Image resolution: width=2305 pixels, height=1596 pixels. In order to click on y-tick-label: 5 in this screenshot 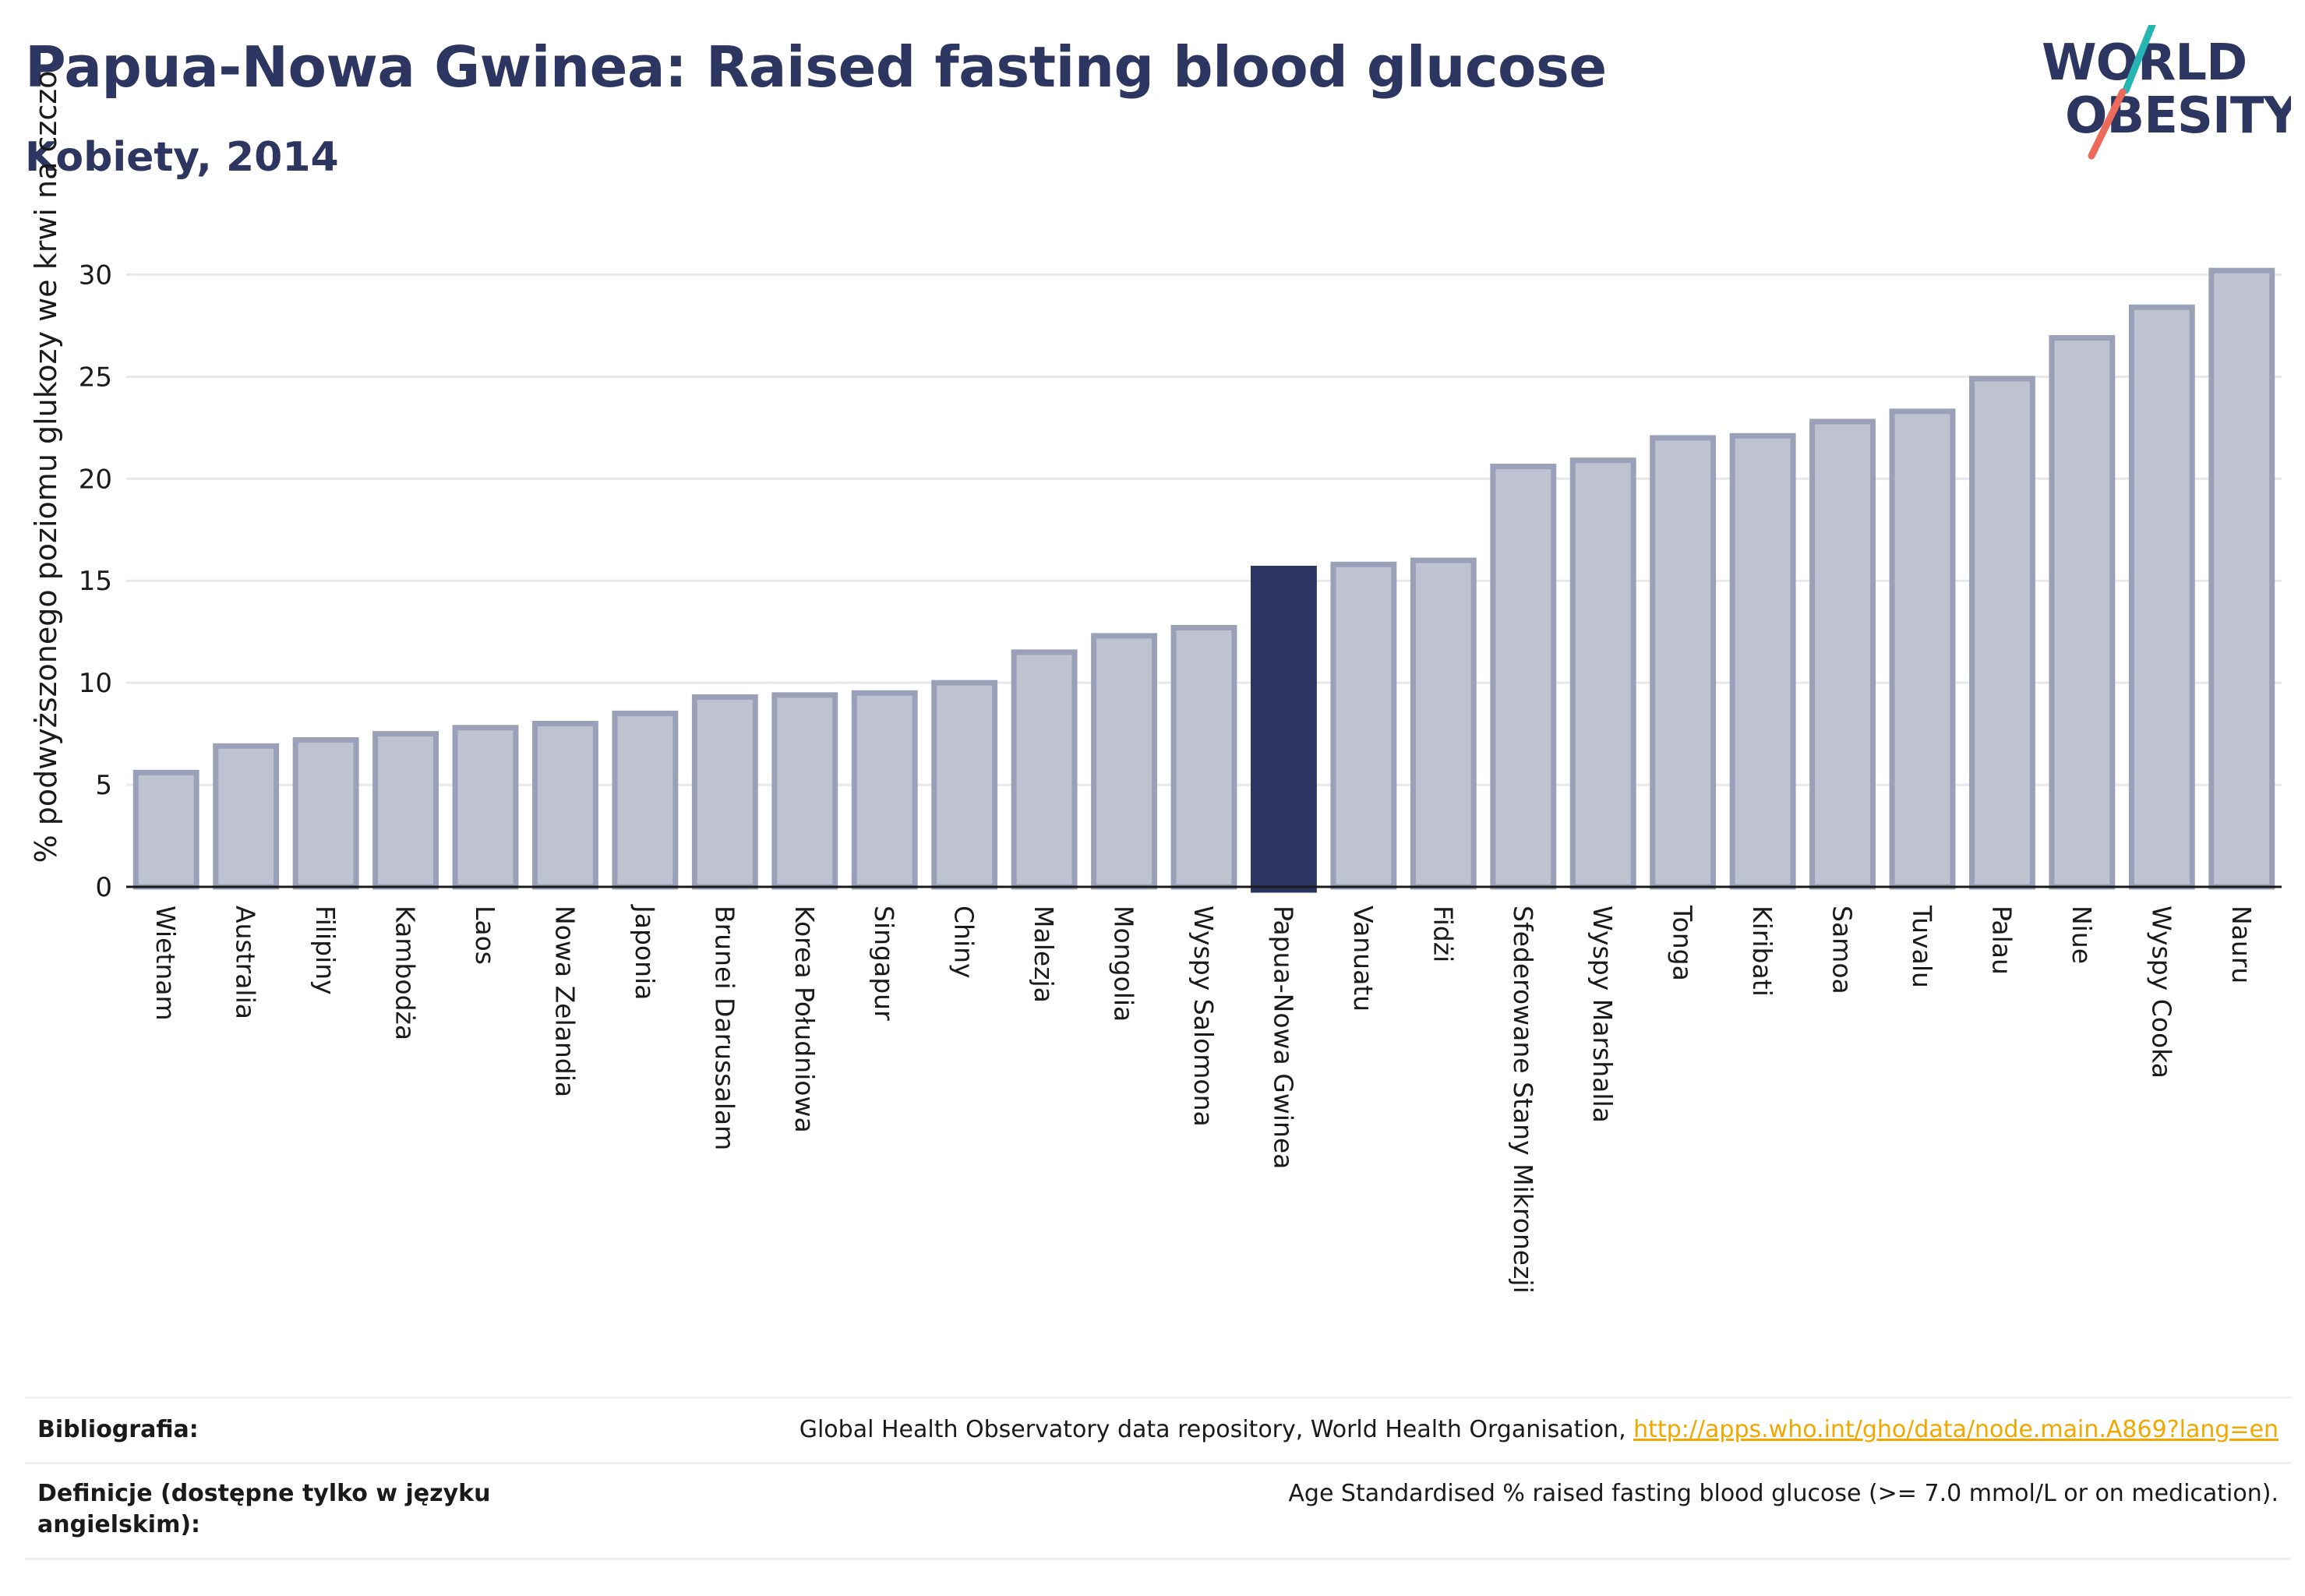, I will do `click(103, 785)`.